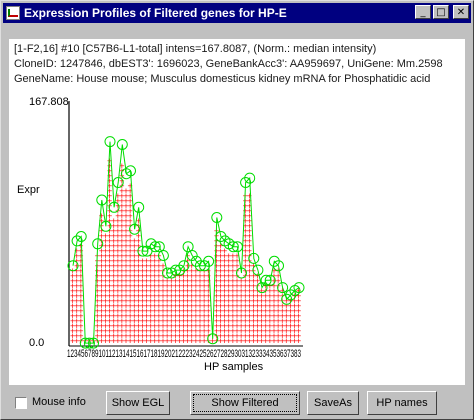 The height and width of the screenshot is (420, 474). I want to click on maximize-icon: □, so click(441, 12).